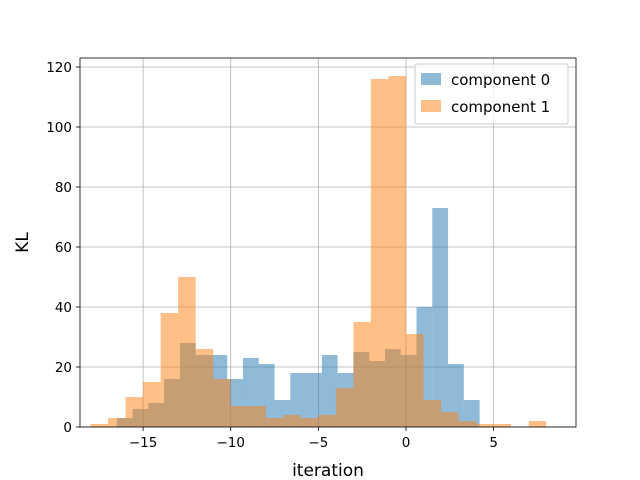 This screenshot has width=640, height=480. Describe the element at coordinates (63, 368) in the screenshot. I see `y-tick-label-1: 20` at that location.